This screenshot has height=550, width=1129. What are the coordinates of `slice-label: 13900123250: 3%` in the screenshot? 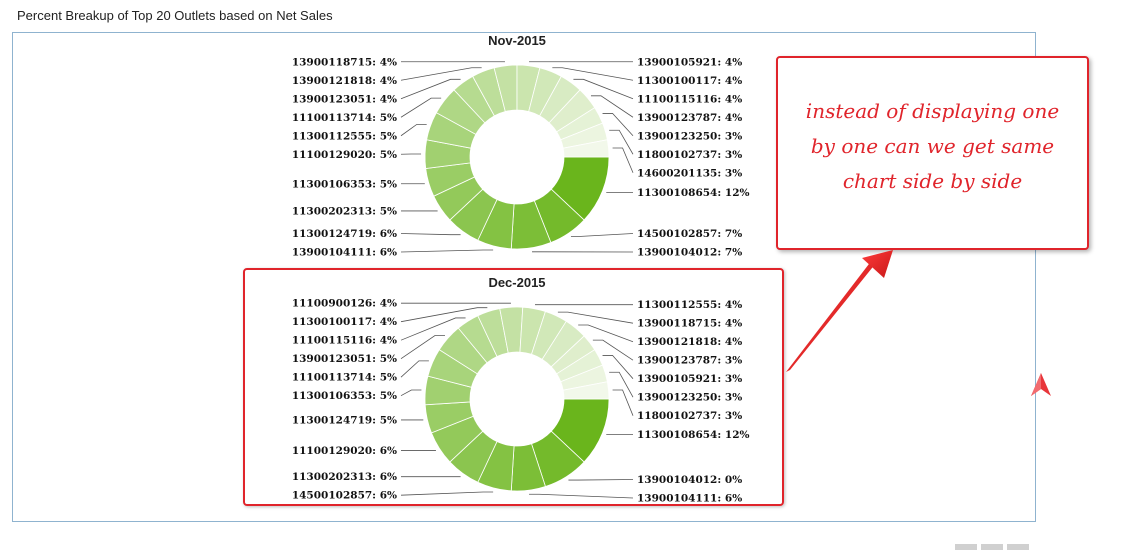 It's located at (689, 136).